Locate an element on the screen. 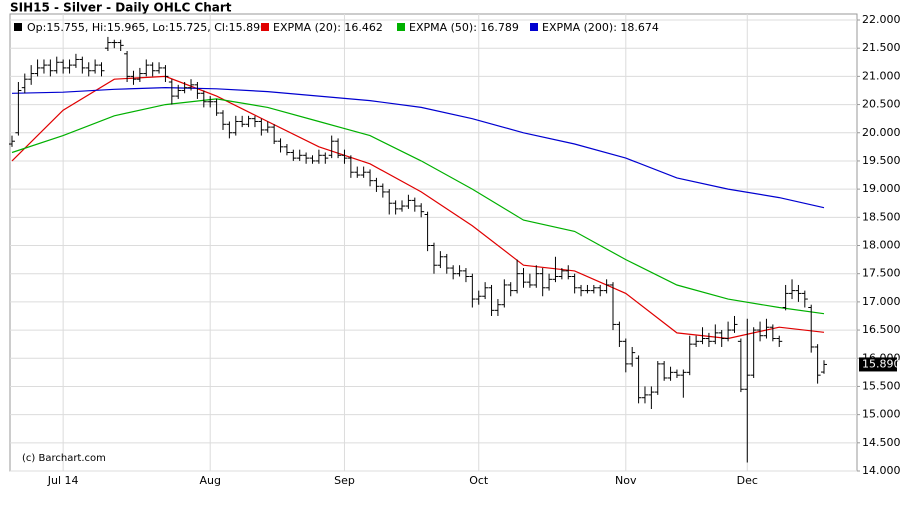 The height and width of the screenshot is (511, 900). x-tick-label: Oct is located at coordinates (479, 480).